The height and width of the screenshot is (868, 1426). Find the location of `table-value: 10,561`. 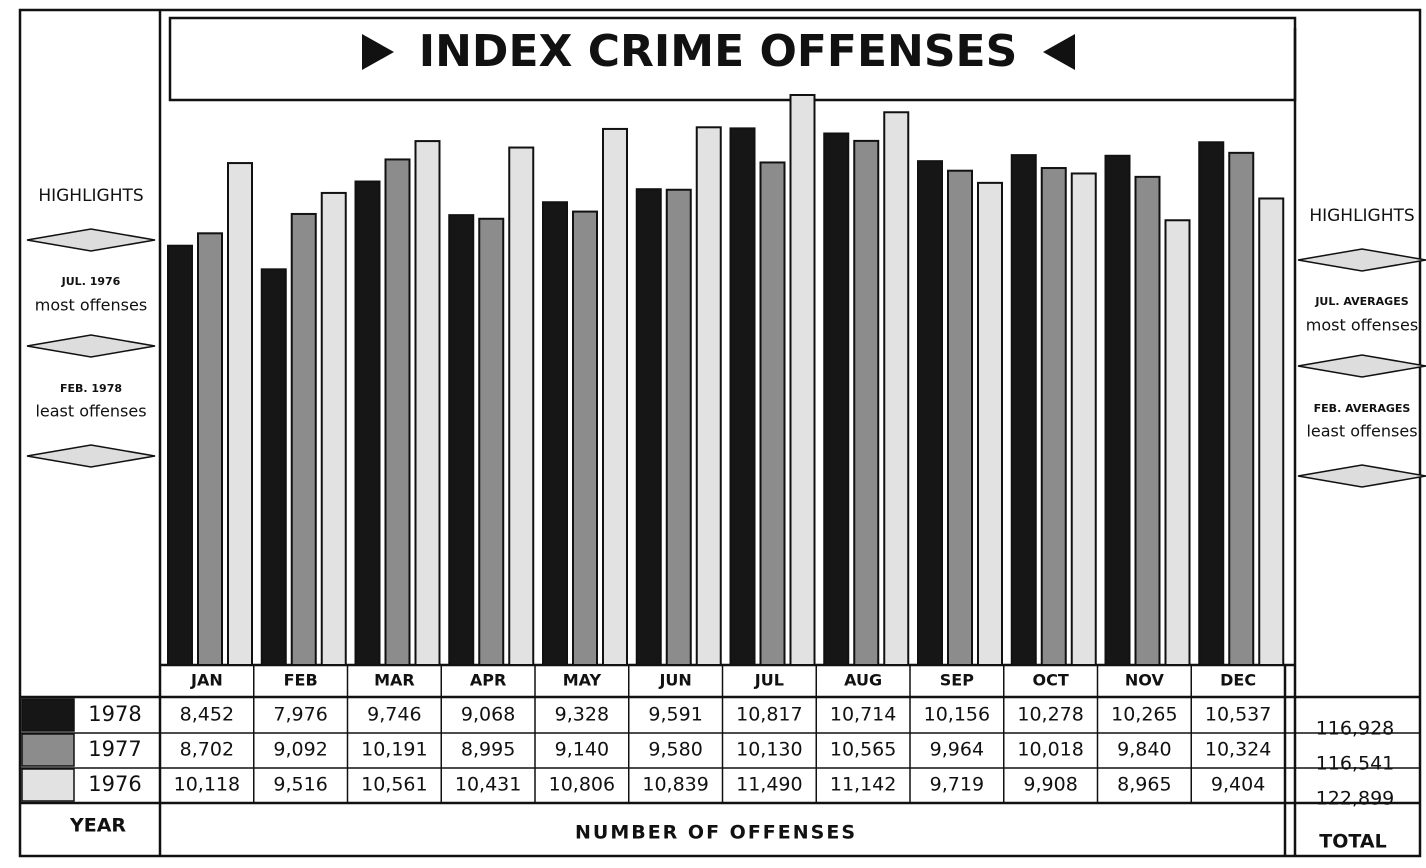

table-value: 10,561 is located at coordinates (394, 785).